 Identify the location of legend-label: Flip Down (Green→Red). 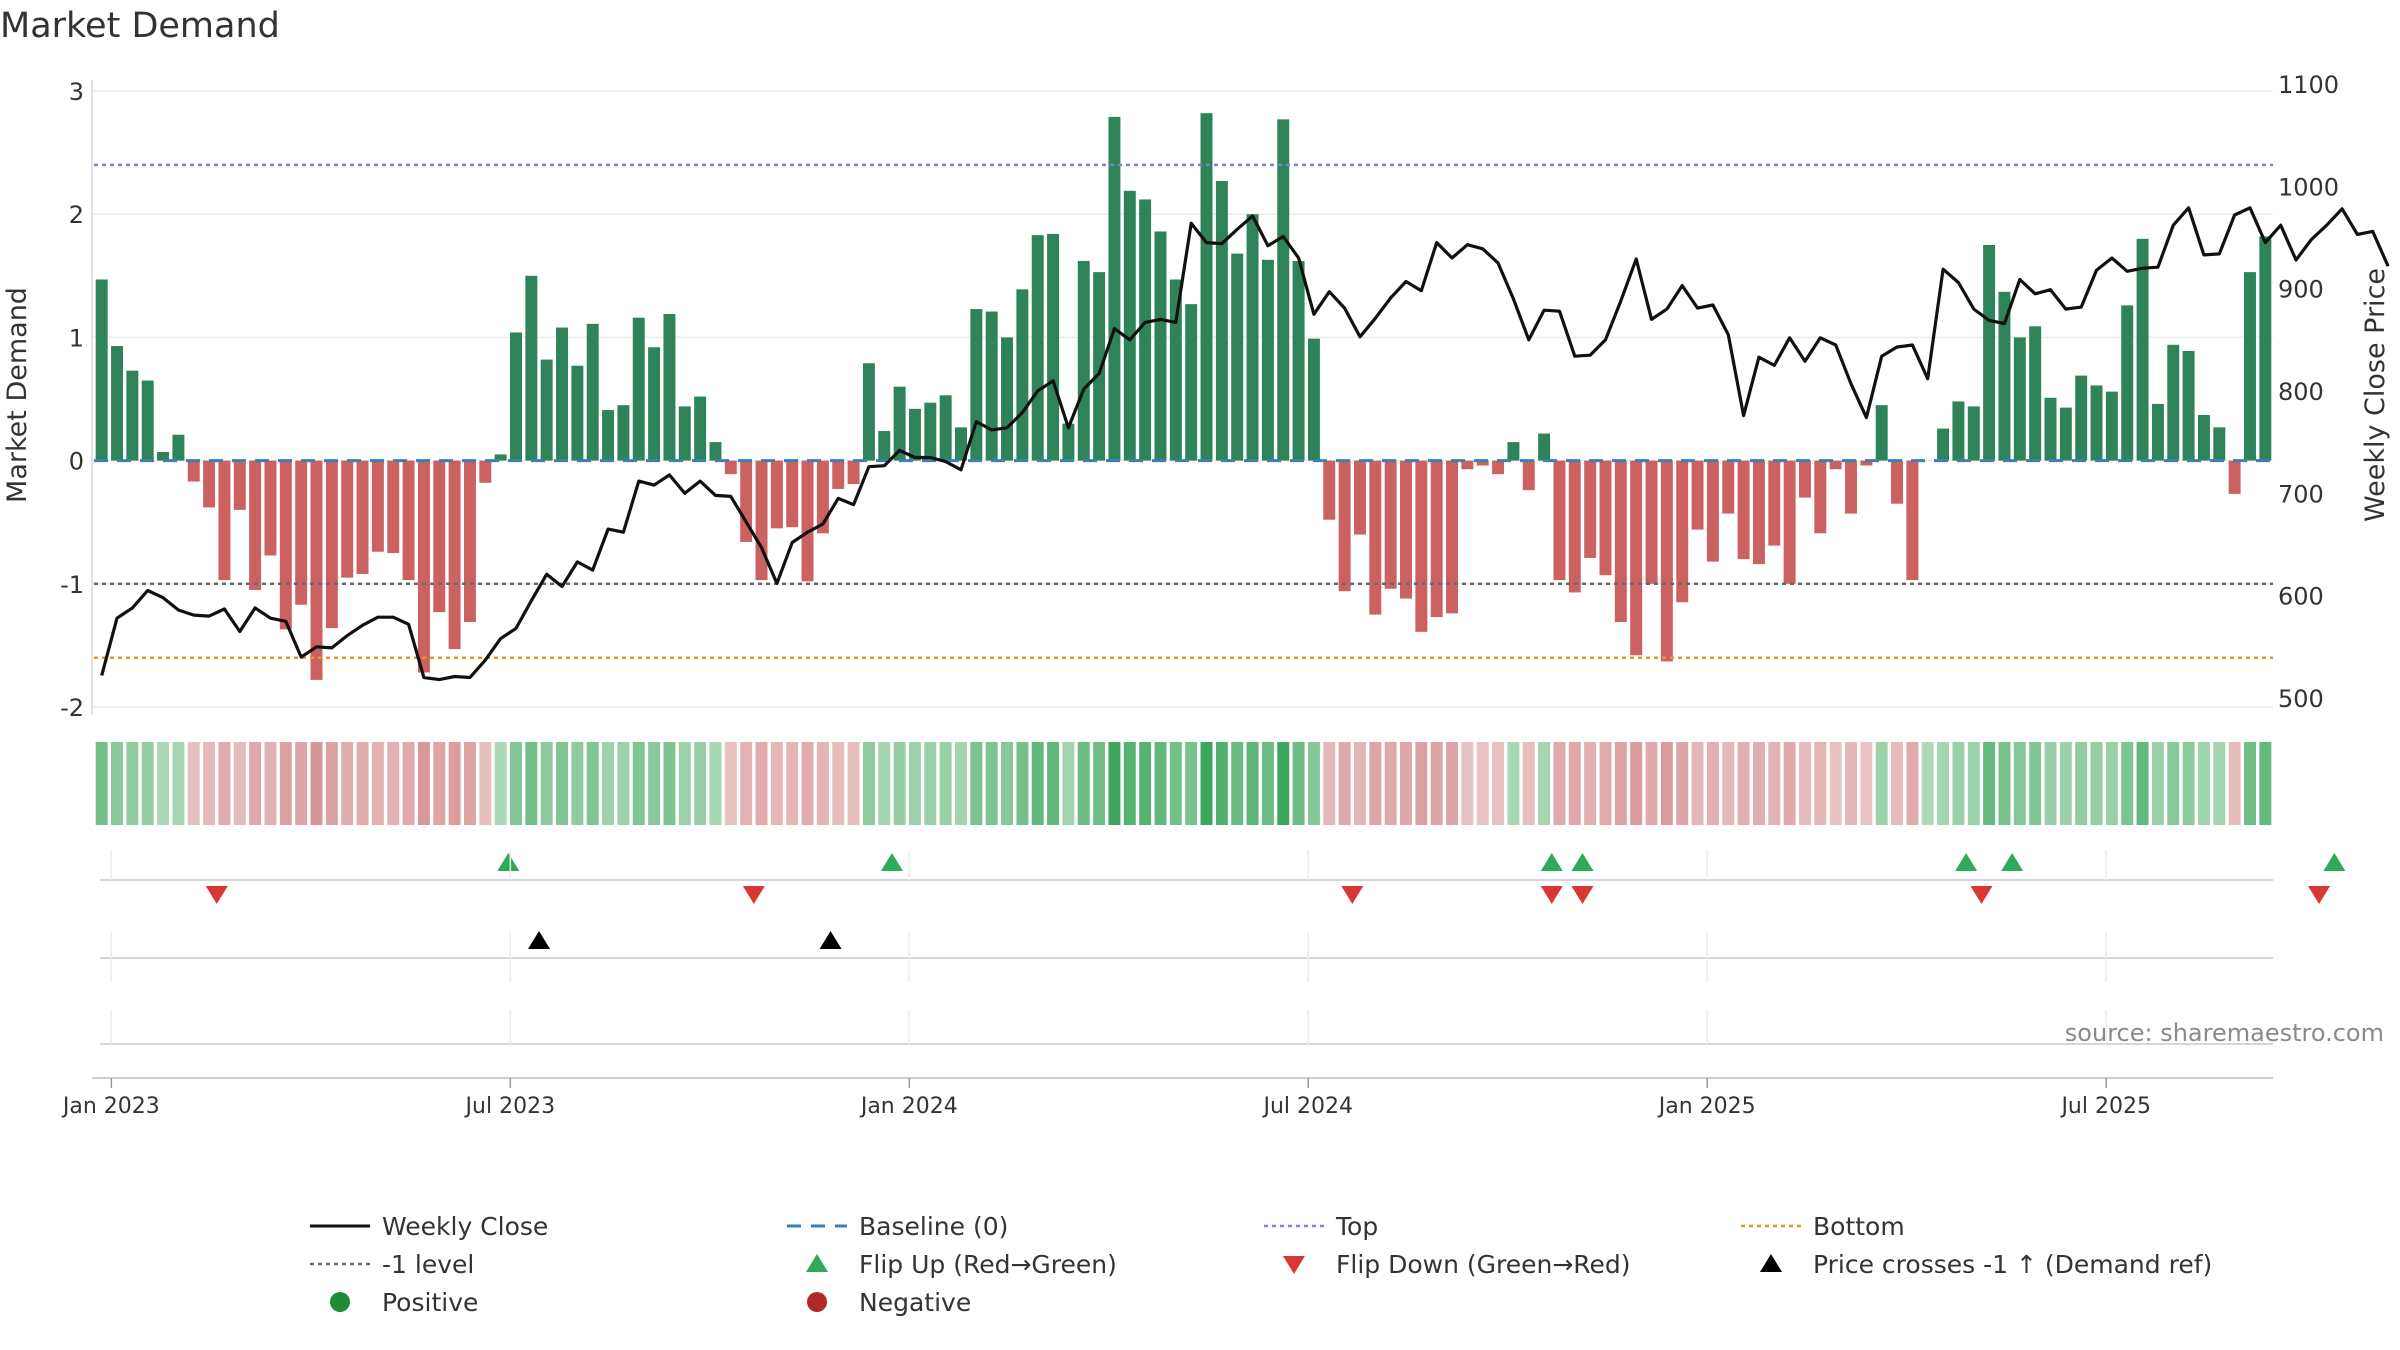
(1483, 1264).